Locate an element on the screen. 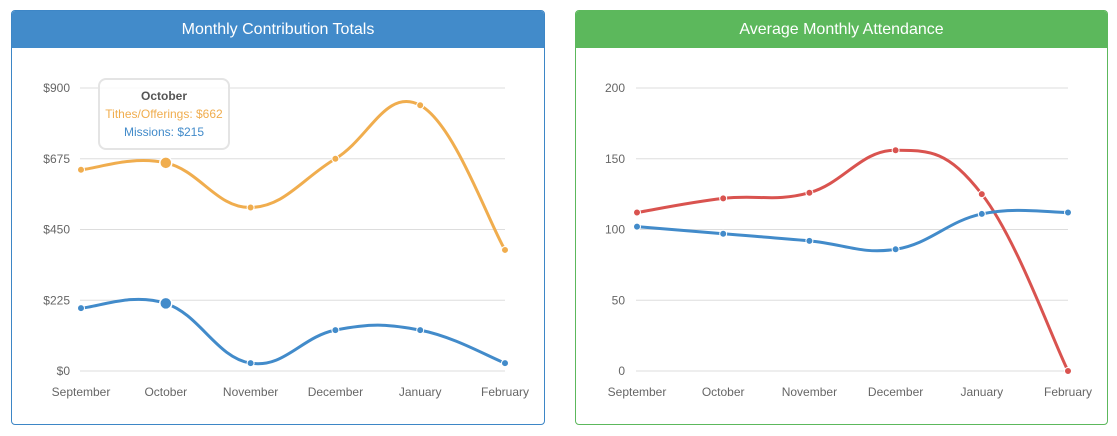 Image resolution: width=1117 pixels, height=436 pixels. attendance-panel-title: Average Monthly Attendance is located at coordinates (841, 29).